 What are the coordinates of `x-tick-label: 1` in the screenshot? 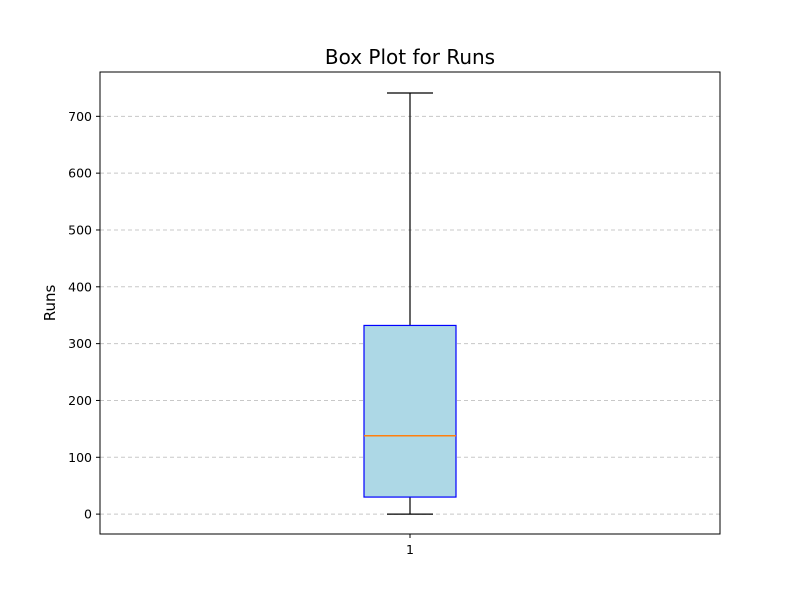 It's located at (410, 549).